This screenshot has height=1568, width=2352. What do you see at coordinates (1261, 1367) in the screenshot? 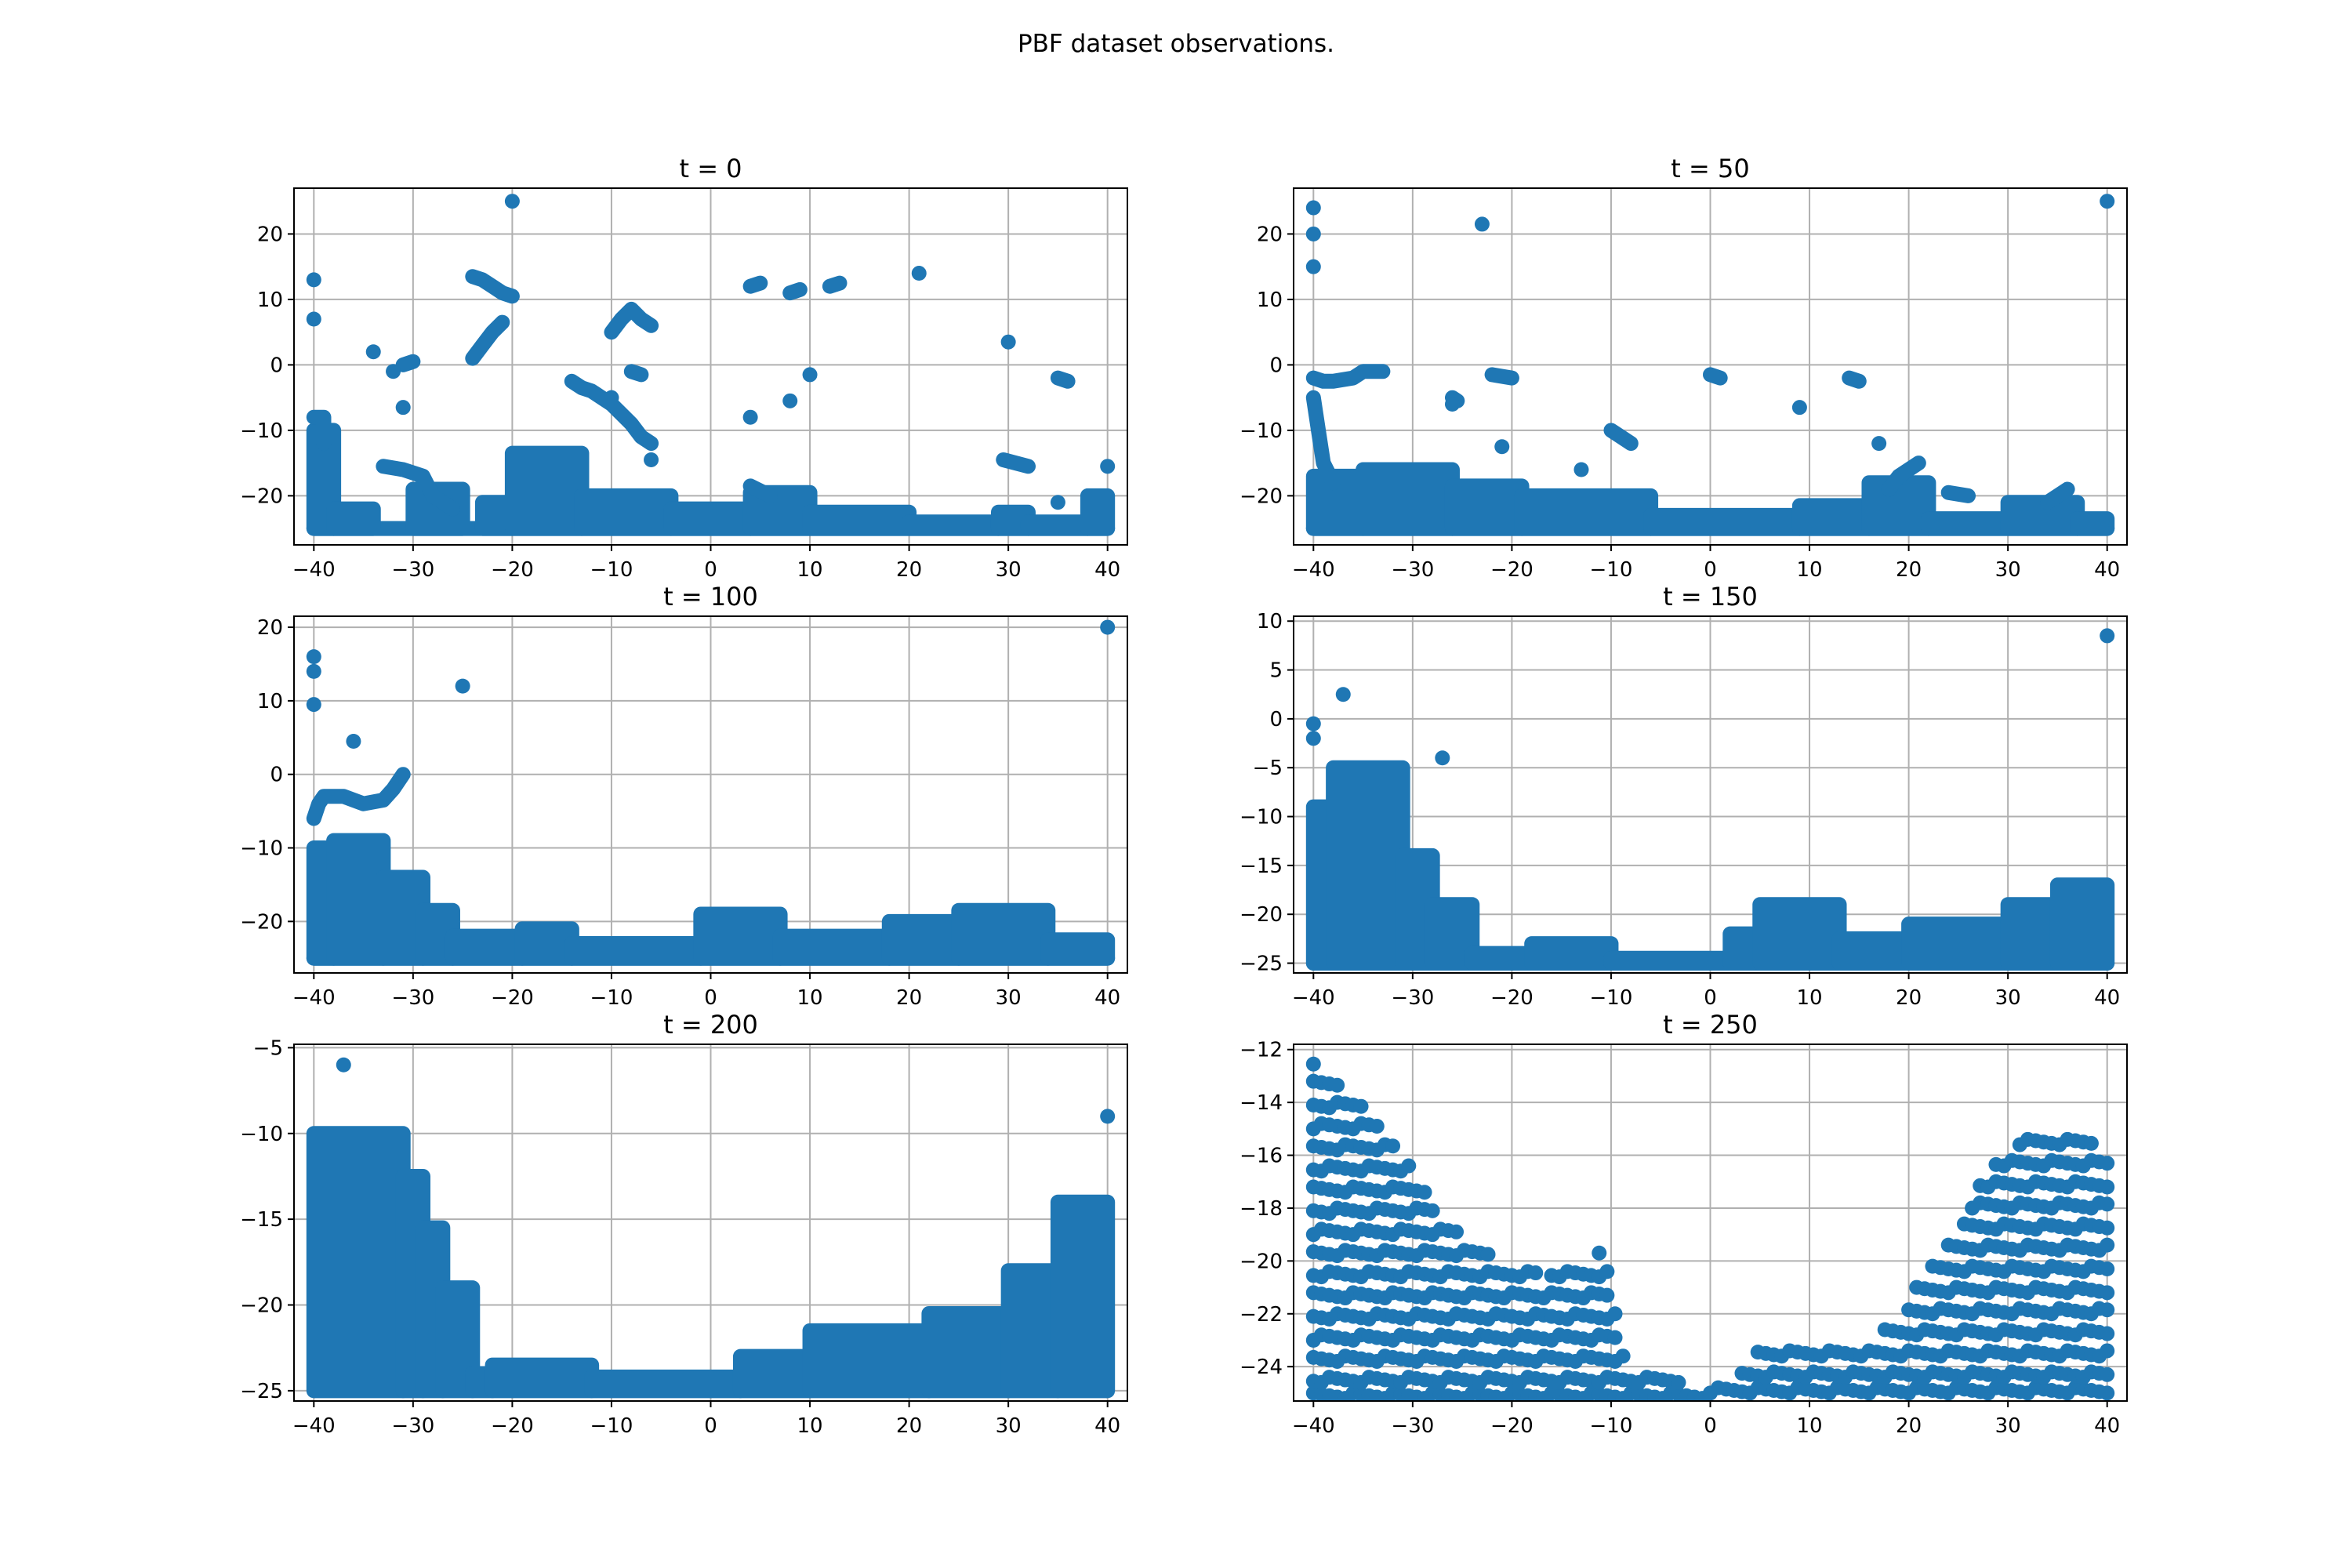
I see `y-tick-label: −24` at bounding box center [1261, 1367].